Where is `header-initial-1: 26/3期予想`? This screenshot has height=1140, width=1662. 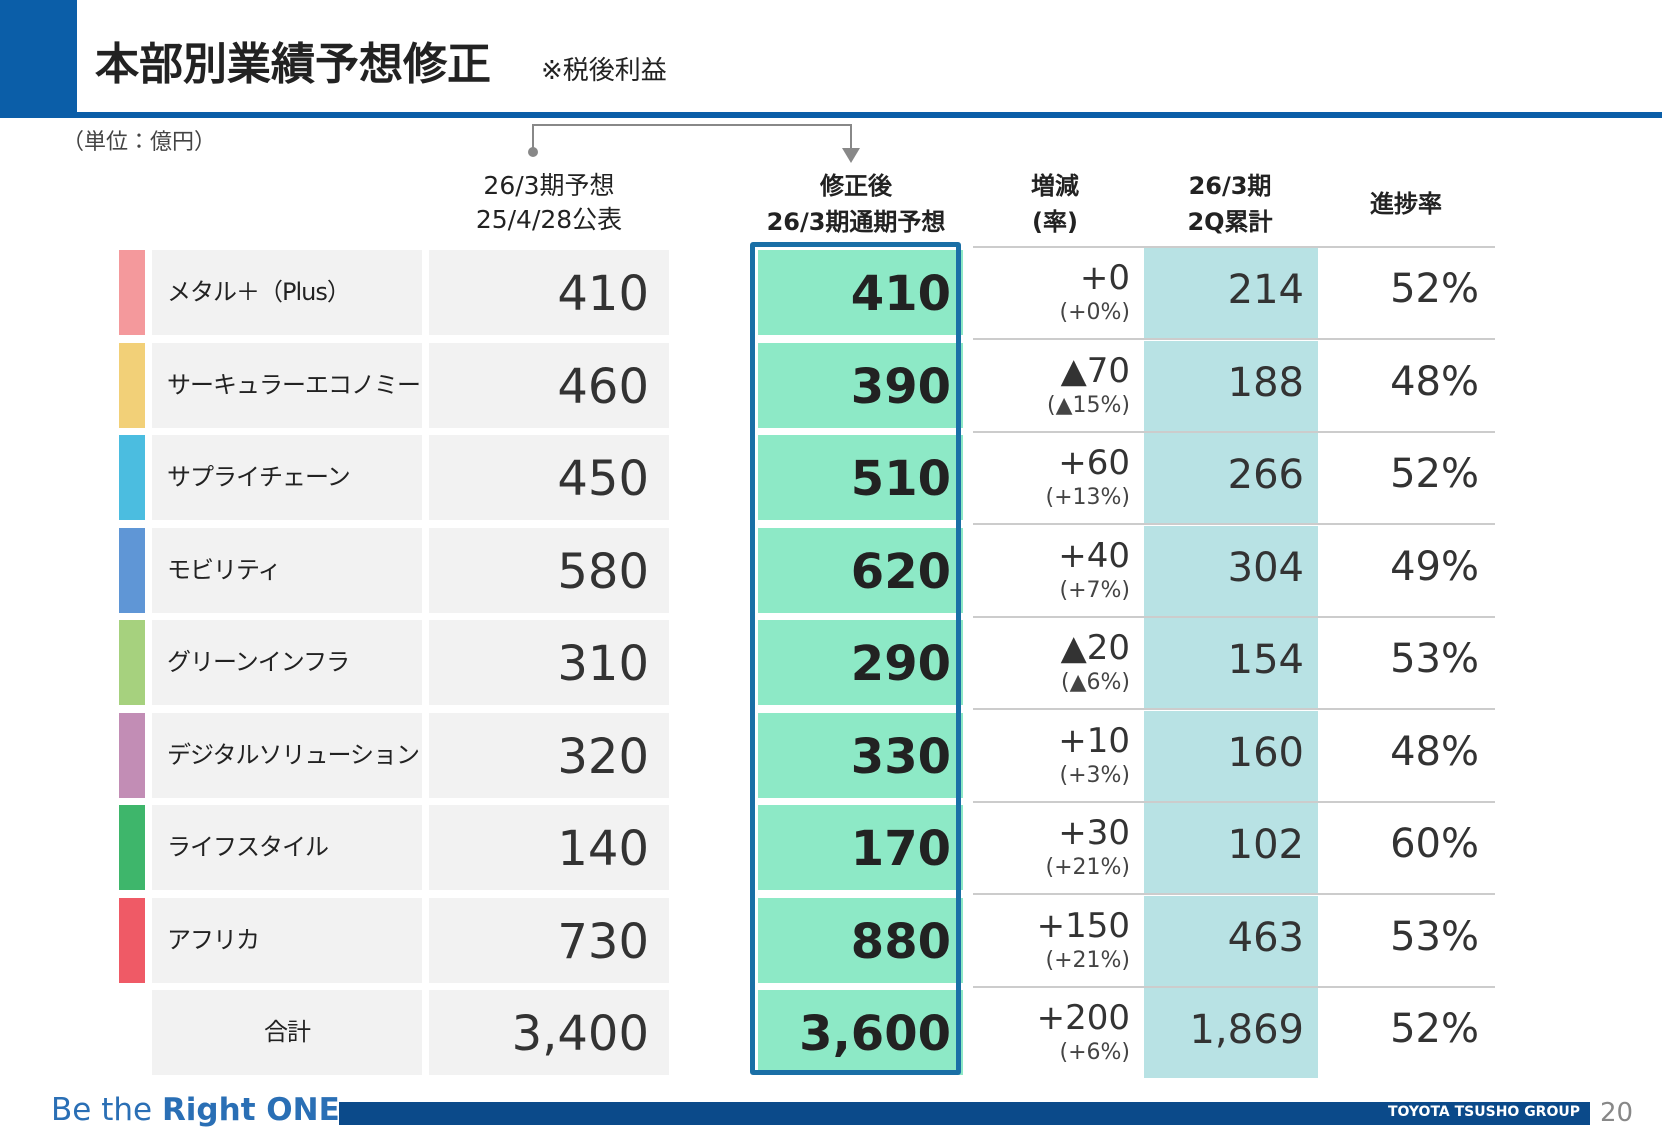 header-initial-1: 26/3期予想 is located at coordinates (549, 185).